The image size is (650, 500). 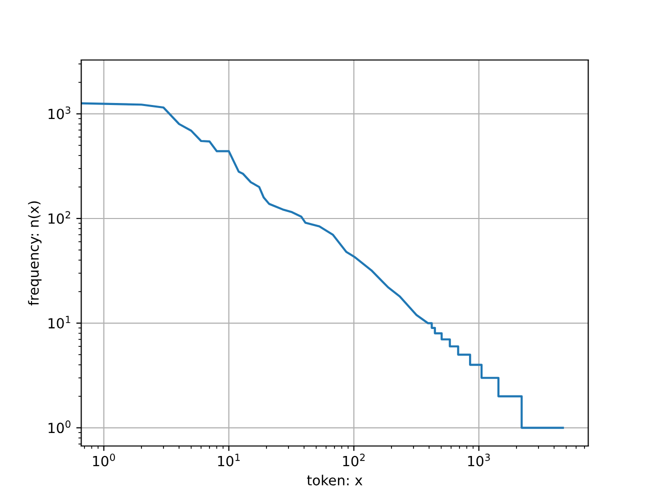 What do you see at coordinates (59, 427) in the screenshot?
I see `y-tick-label: 10$^{0}$` at bounding box center [59, 427].